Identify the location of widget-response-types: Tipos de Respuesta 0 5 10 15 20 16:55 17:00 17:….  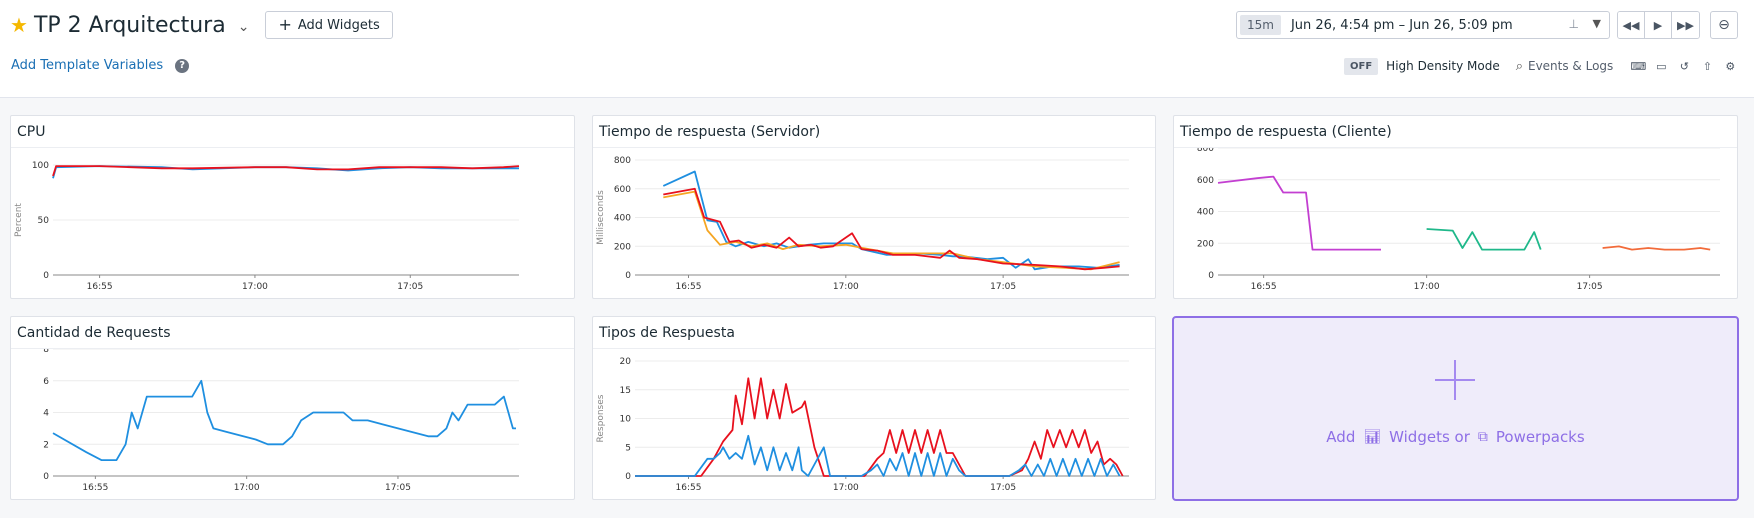
(874, 408).